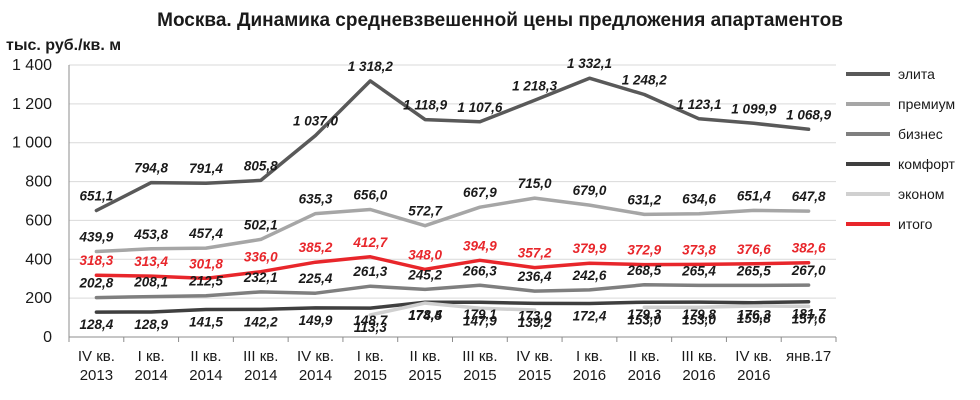 The height and width of the screenshot is (400, 980). What do you see at coordinates (32, 104) in the screenshot?
I see `y-tick-label: 1 200` at bounding box center [32, 104].